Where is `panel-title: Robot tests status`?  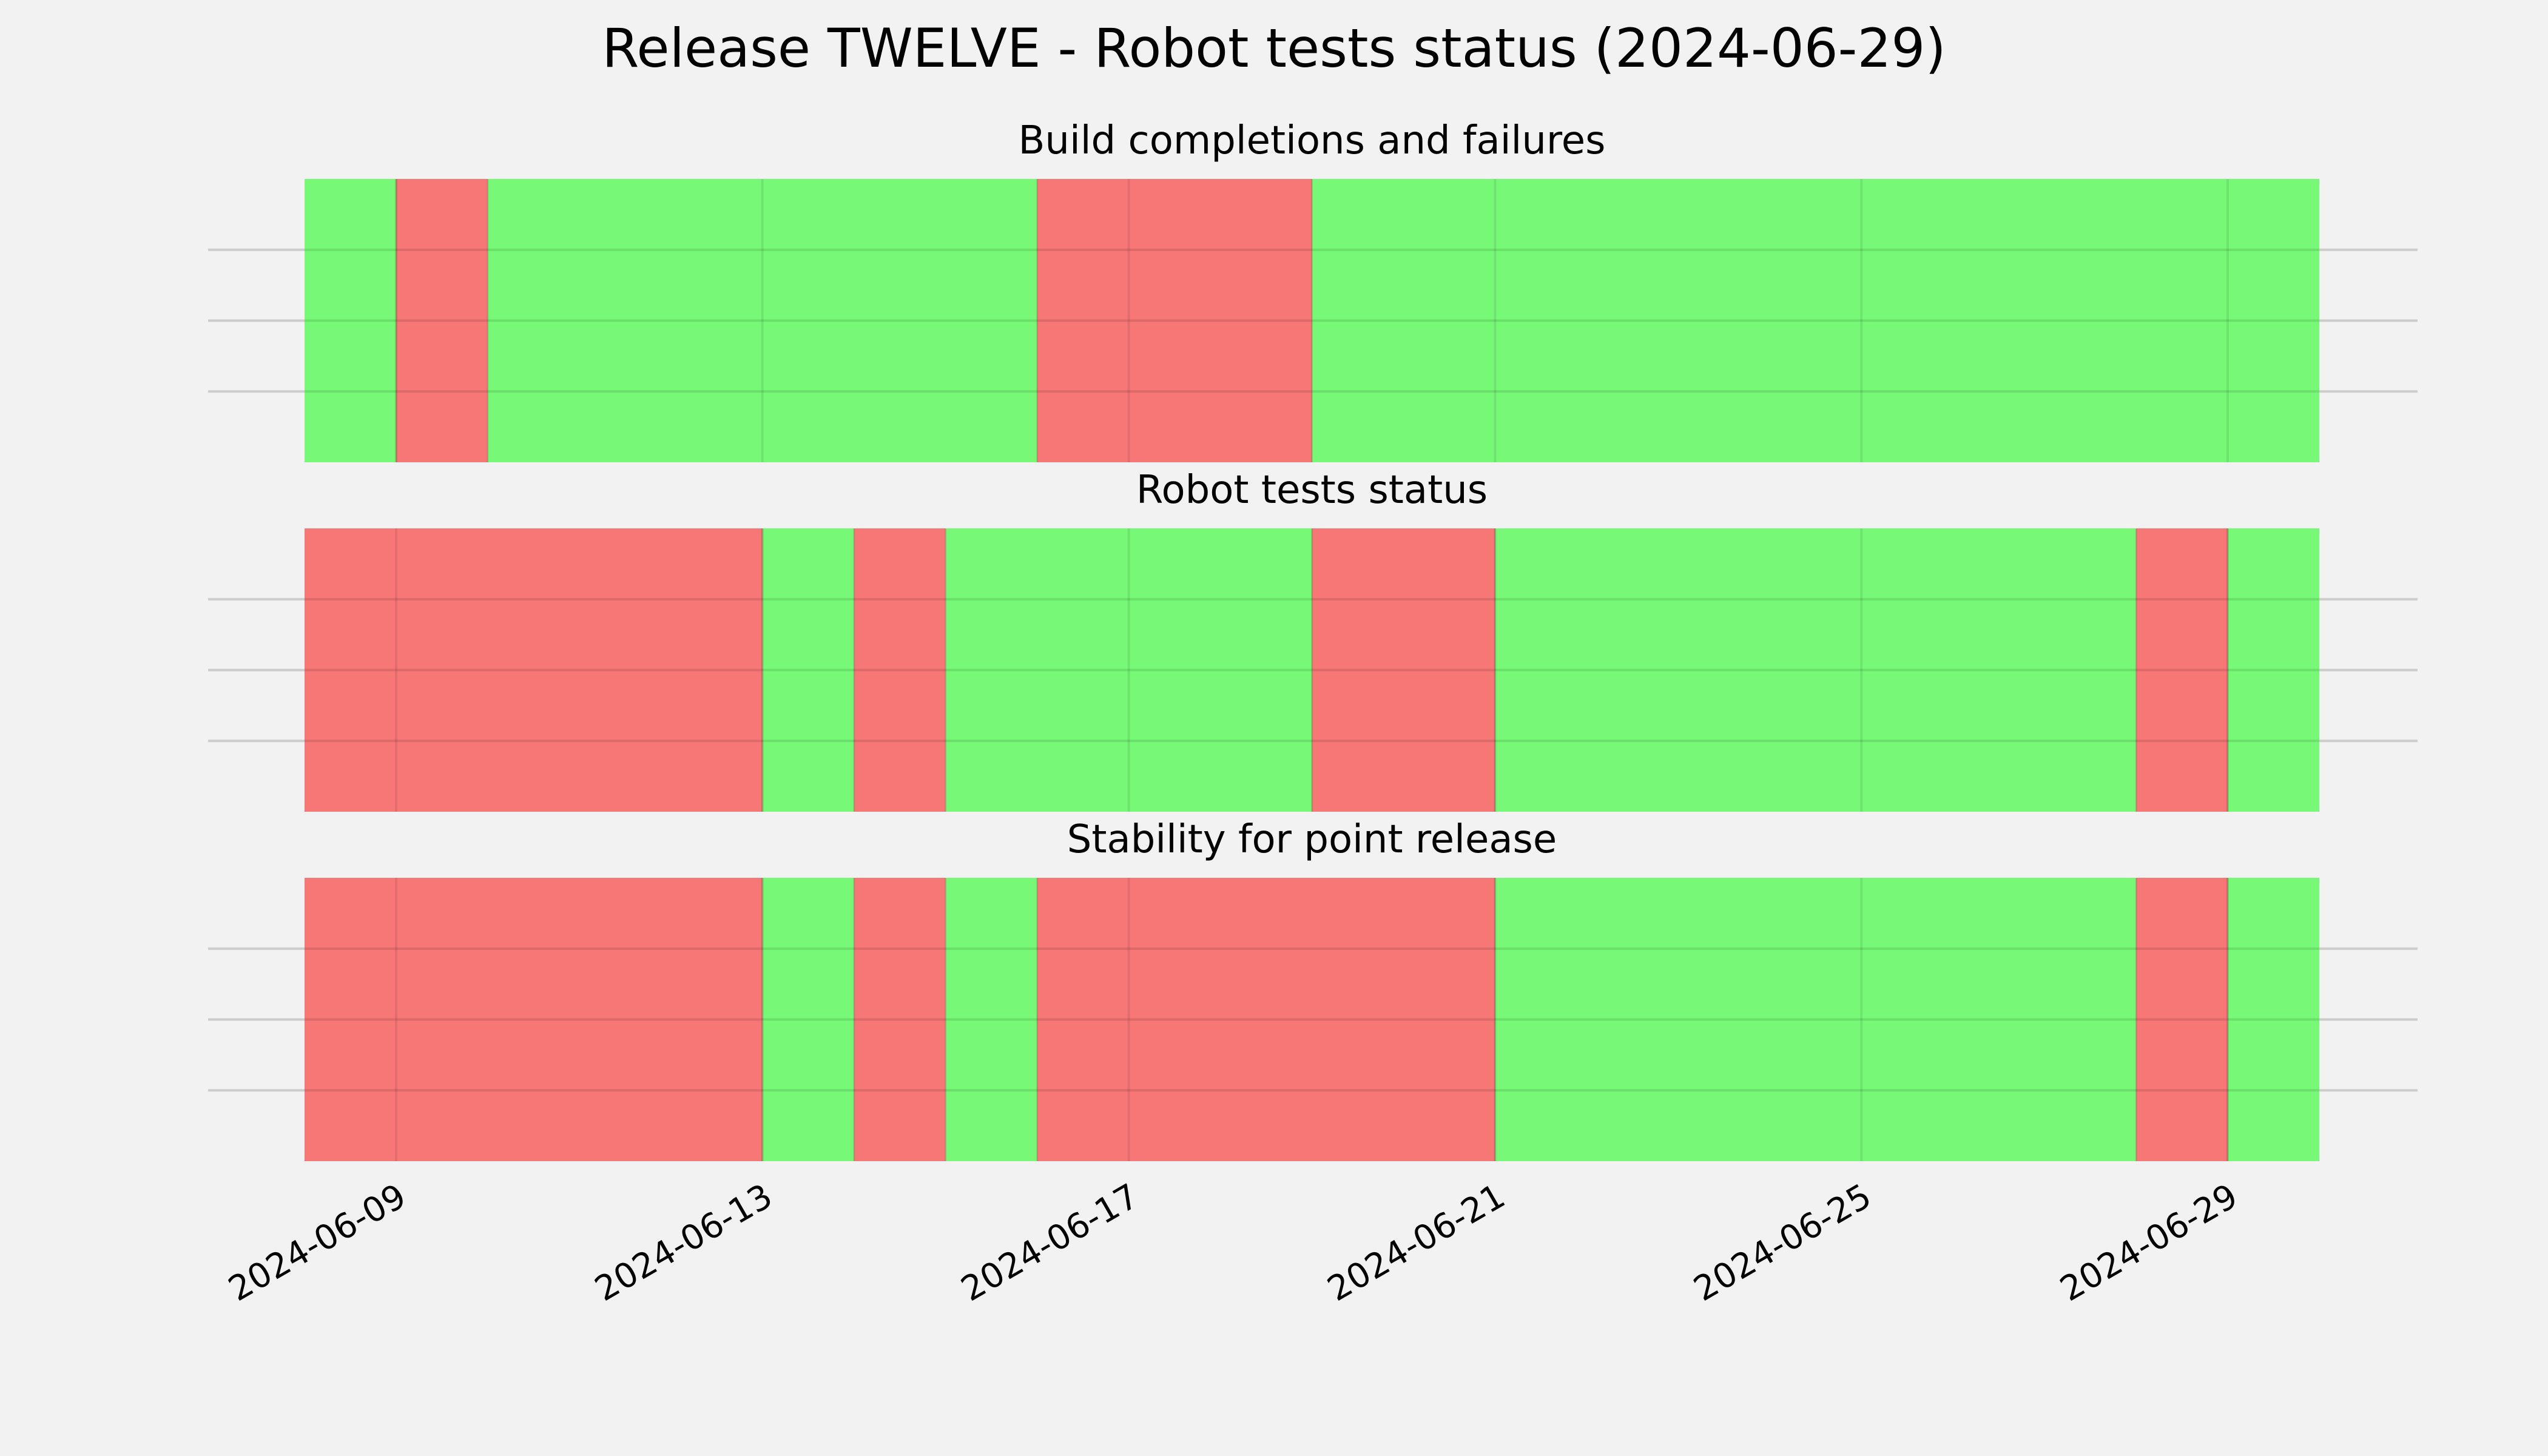 panel-title: Robot tests status is located at coordinates (1312, 490).